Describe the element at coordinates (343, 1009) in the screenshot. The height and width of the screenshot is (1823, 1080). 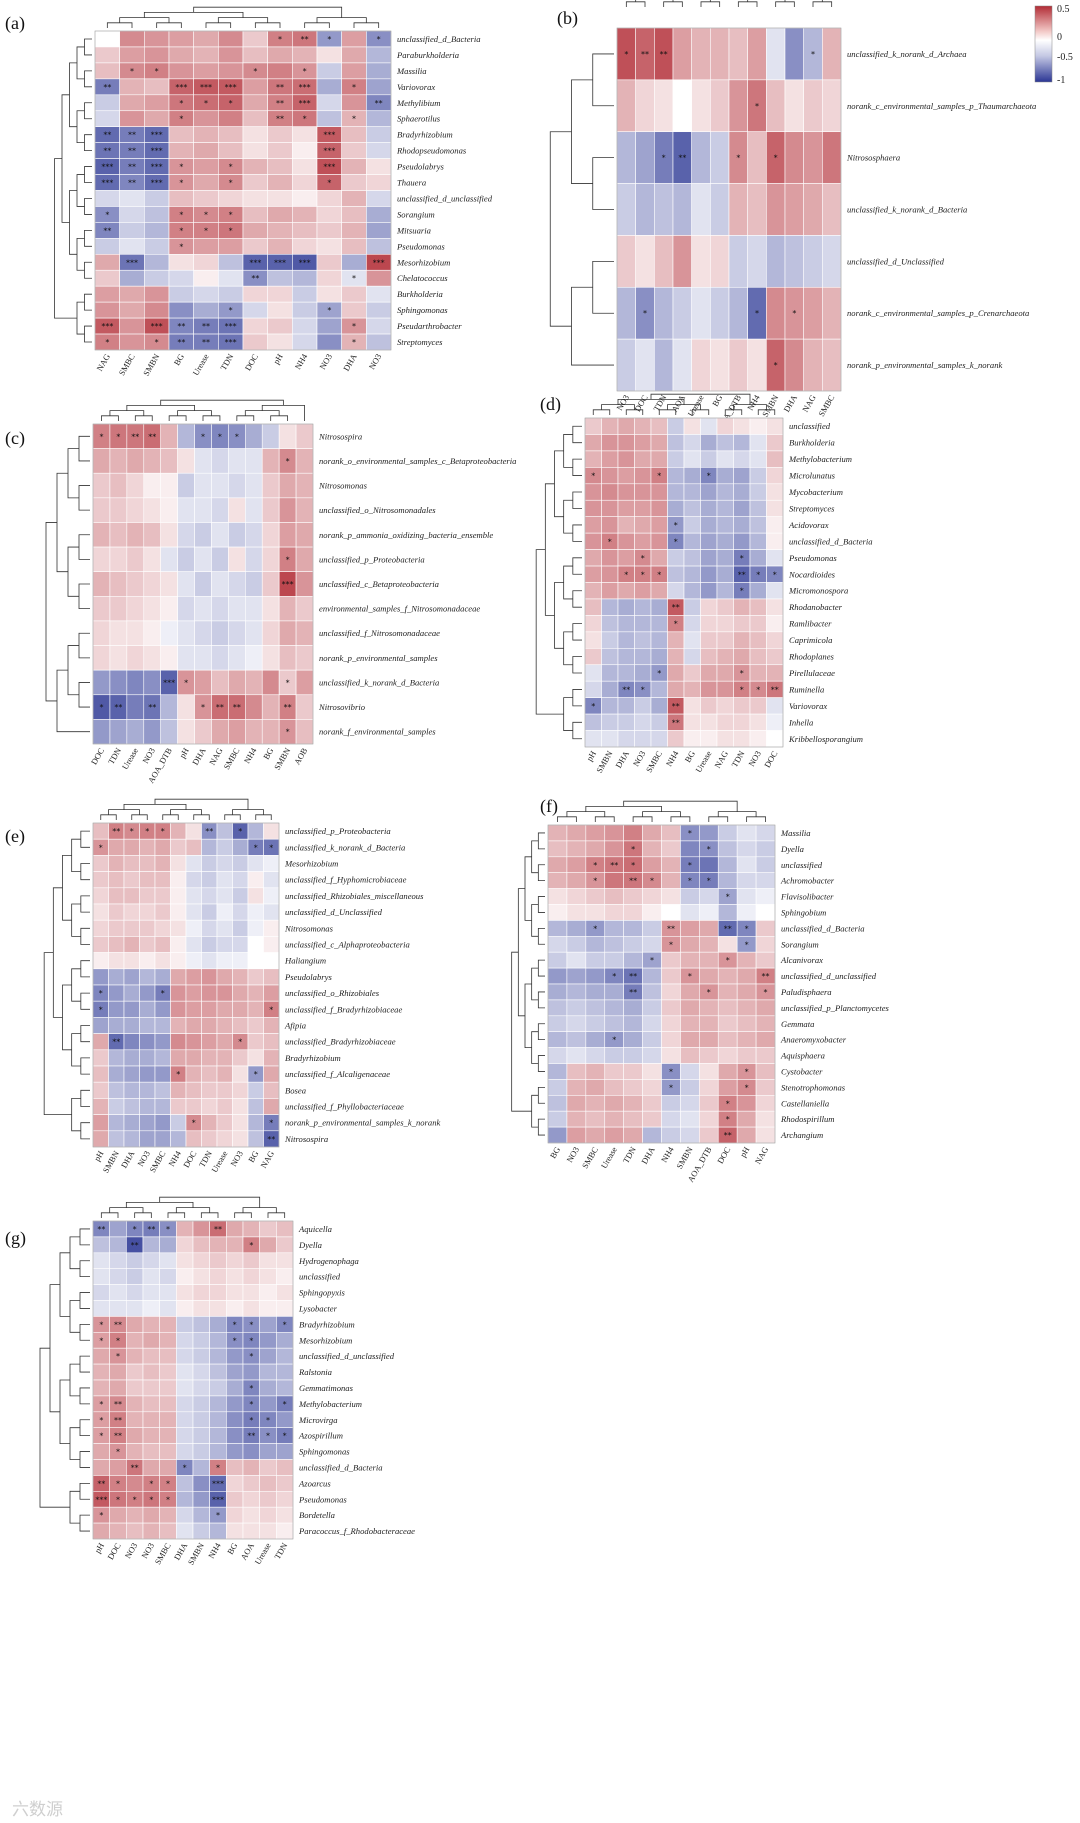
I see `row-label: unclassified_f_Bradyrhizobiaceae` at that location.